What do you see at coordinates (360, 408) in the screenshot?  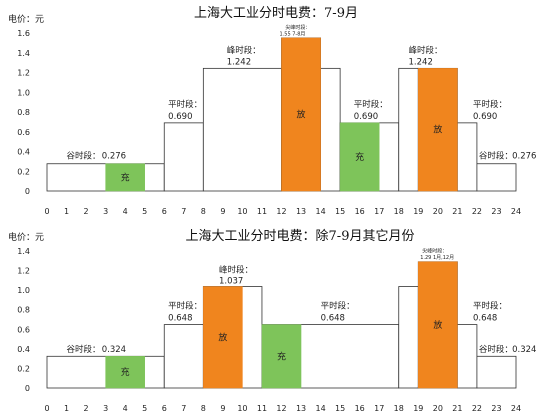 I see `x-tick-label: 16` at bounding box center [360, 408].